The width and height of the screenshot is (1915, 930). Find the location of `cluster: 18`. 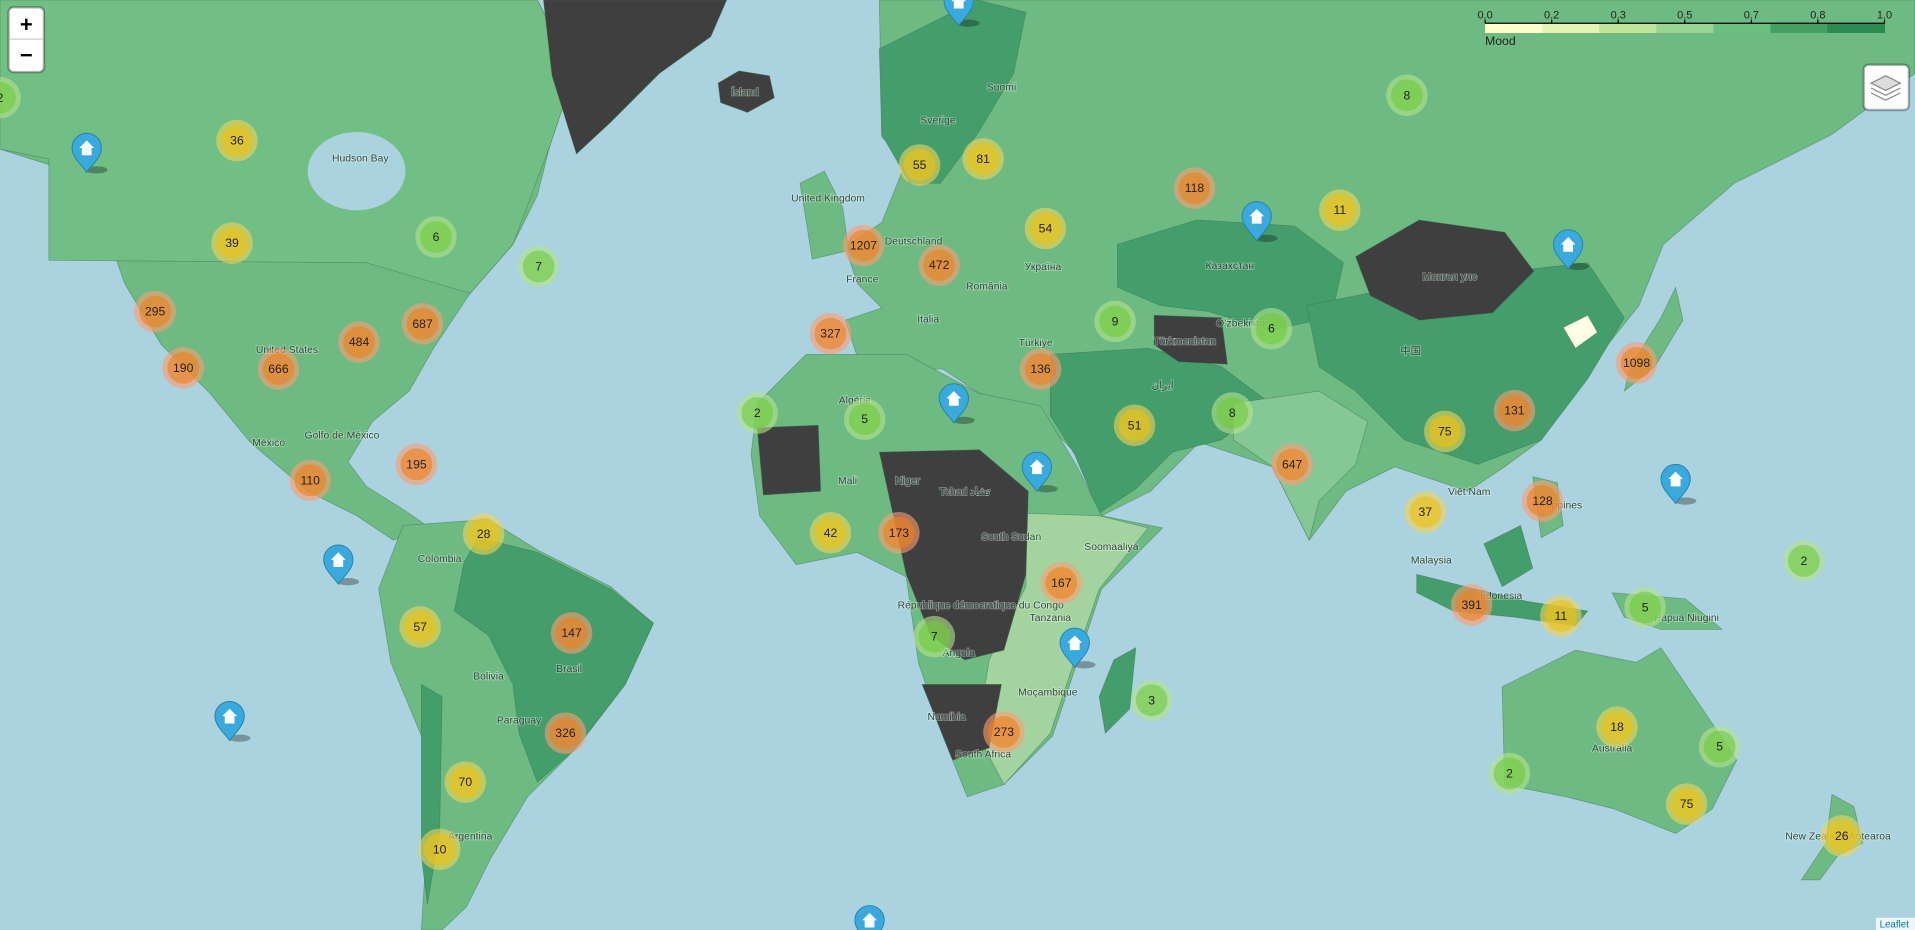

cluster: 18 is located at coordinates (1617, 727).